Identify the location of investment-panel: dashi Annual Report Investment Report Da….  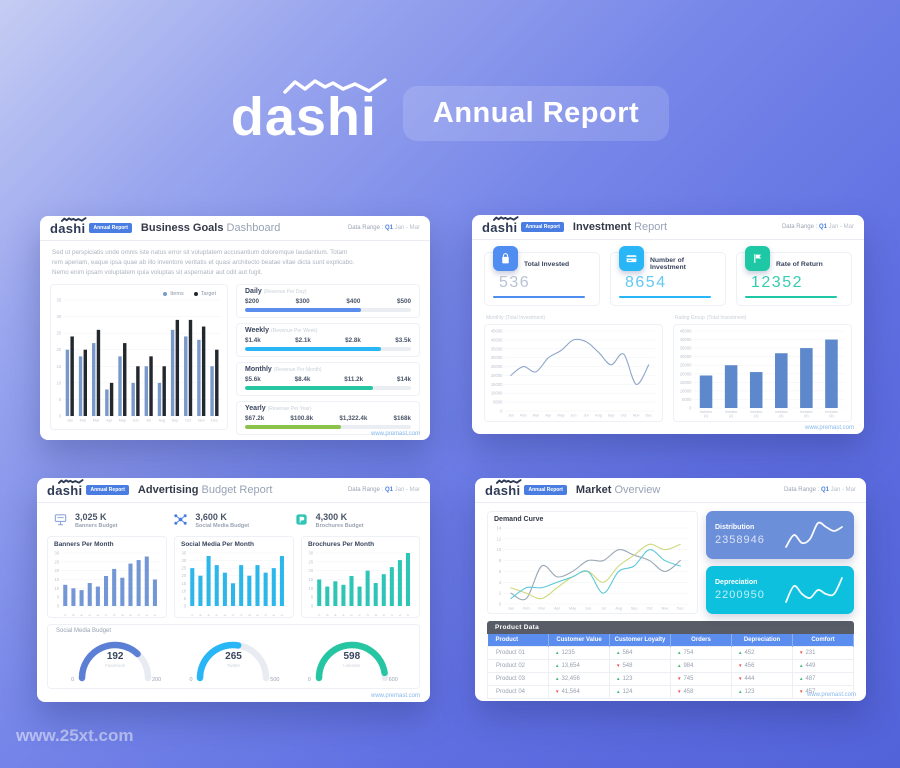
(668, 324).